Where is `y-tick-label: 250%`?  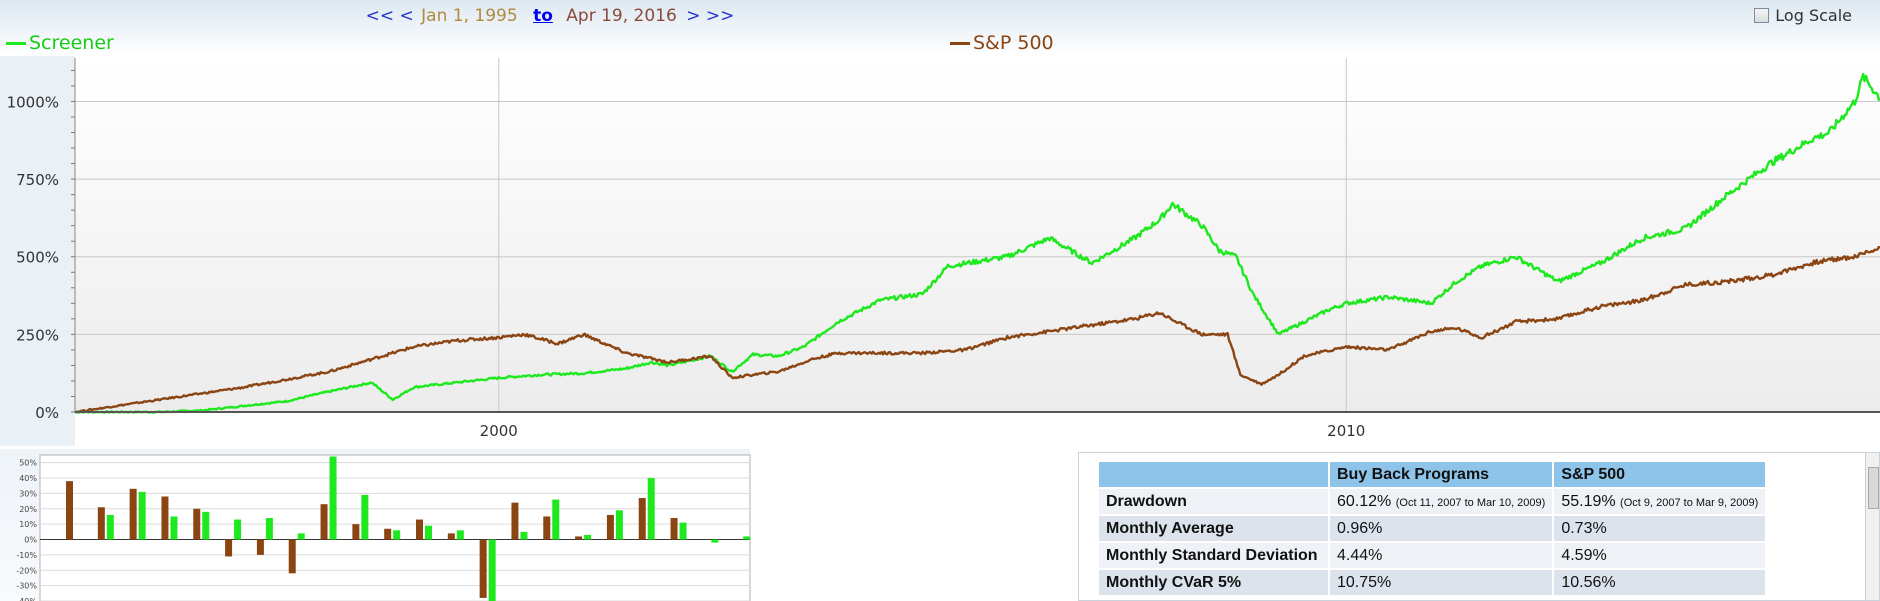 y-tick-label: 250% is located at coordinates (37, 335).